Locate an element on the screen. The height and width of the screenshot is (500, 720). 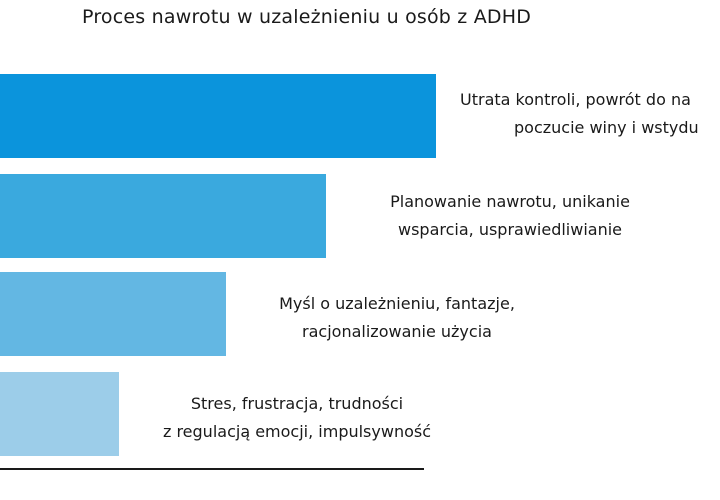
step-label-3-line-2: racjonalizowanie użycia is located at coordinates (397, 331).